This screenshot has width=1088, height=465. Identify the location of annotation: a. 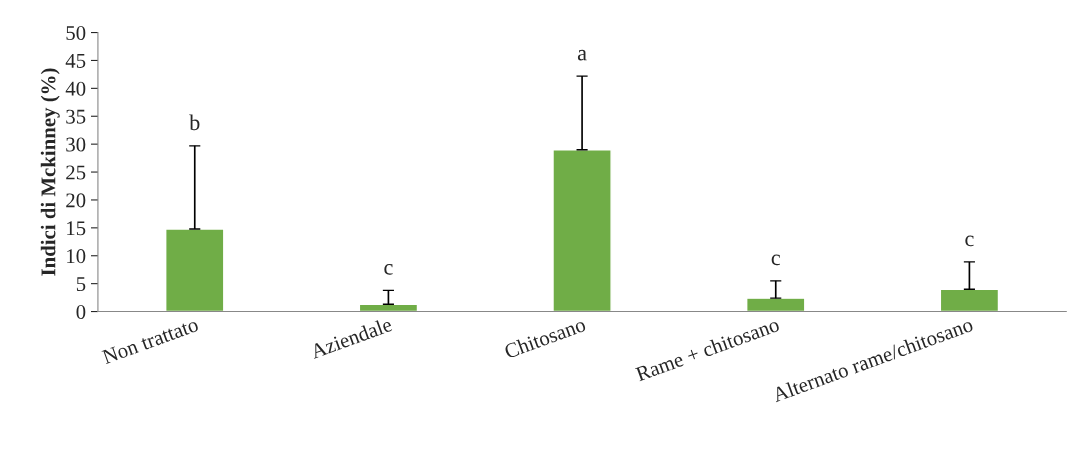
(582, 55).